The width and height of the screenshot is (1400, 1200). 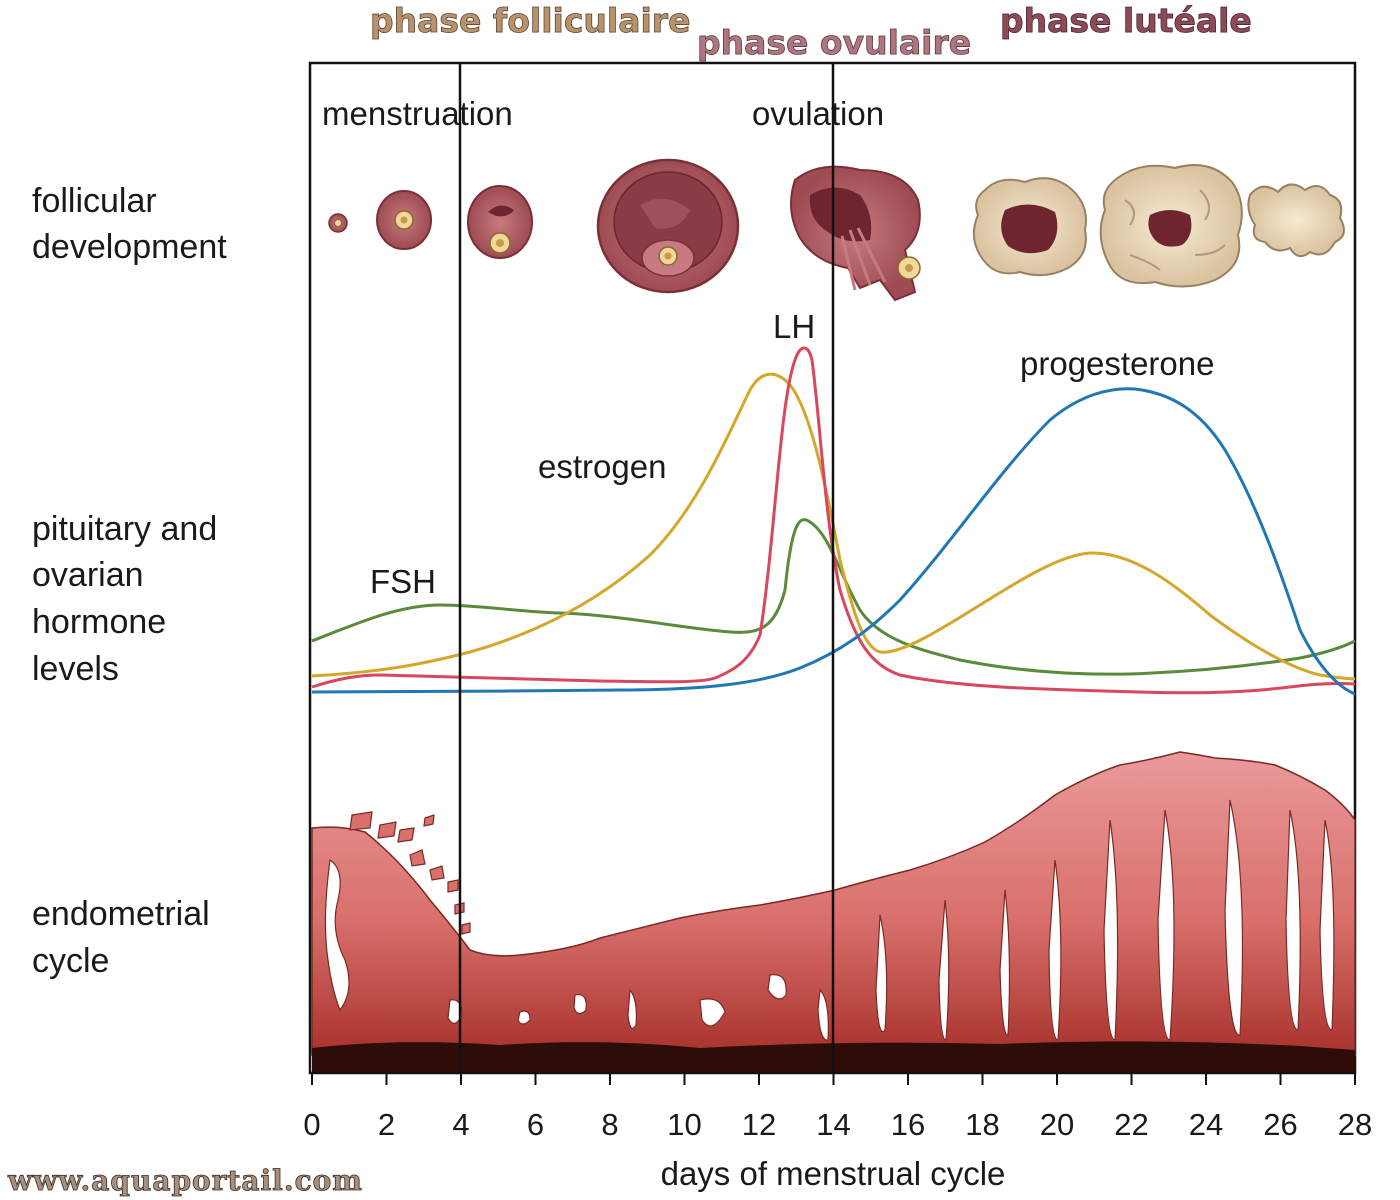 I want to click on x-tick-label: 28, so click(x=1355, y=1124).